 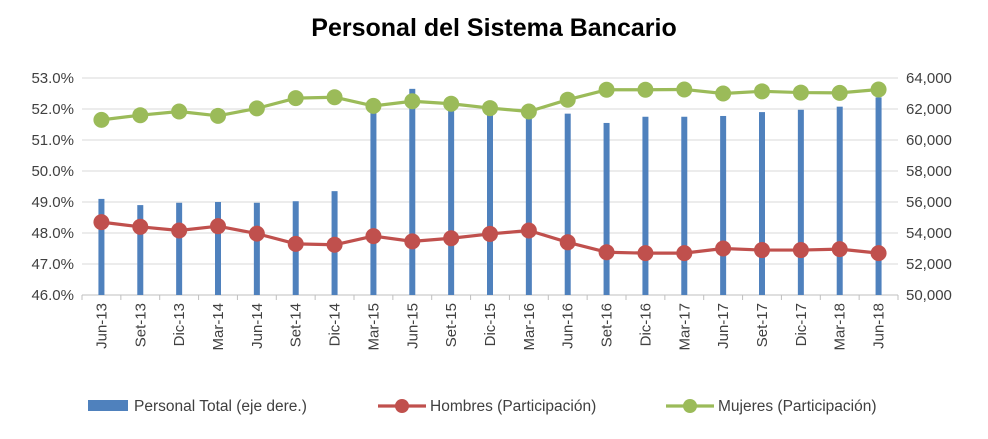 I want to click on left-tick-label: 50.0%, so click(x=52, y=171).